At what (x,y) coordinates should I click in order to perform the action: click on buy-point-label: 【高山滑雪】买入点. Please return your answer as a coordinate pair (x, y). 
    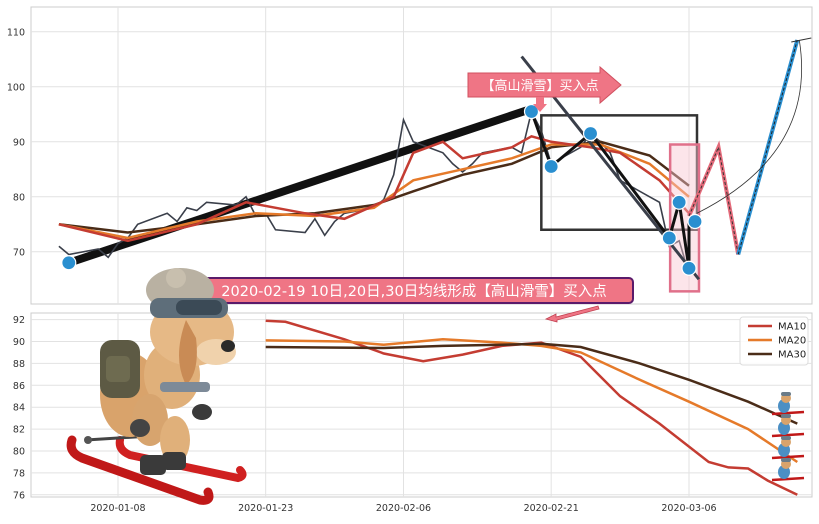
    Looking at the image, I should click on (539, 86).